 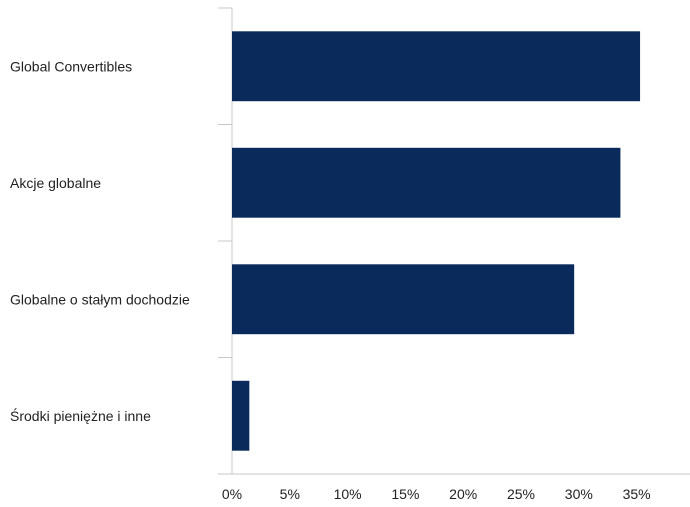 What do you see at coordinates (100, 299) in the screenshot?
I see `category-label: Globalne o stałym dochodzie` at bounding box center [100, 299].